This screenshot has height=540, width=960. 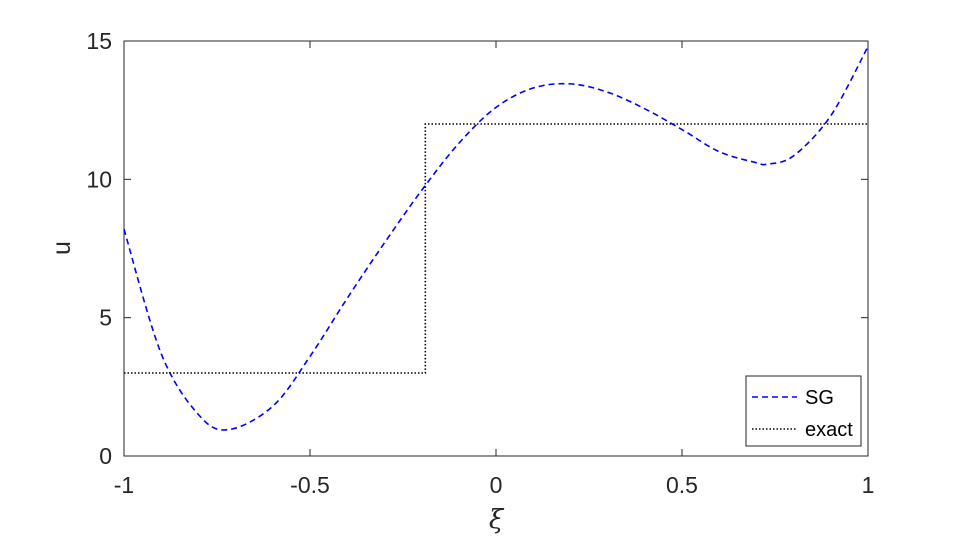 I want to click on x-tick-label: 1, so click(x=868, y=485).